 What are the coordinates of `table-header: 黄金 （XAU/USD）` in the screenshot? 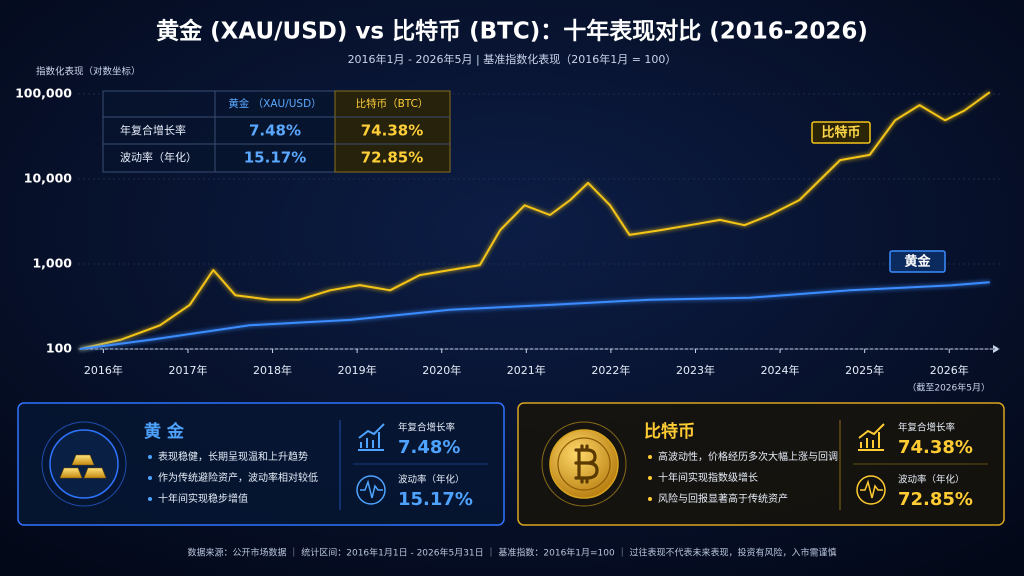 It's located at (274, 103).